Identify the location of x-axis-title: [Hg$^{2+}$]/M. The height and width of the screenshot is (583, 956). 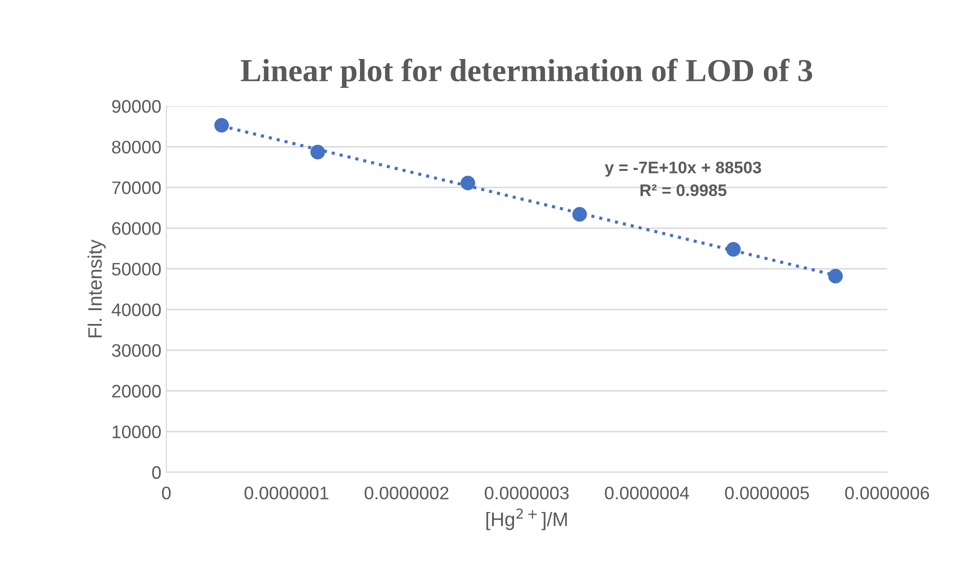
(526, 519).